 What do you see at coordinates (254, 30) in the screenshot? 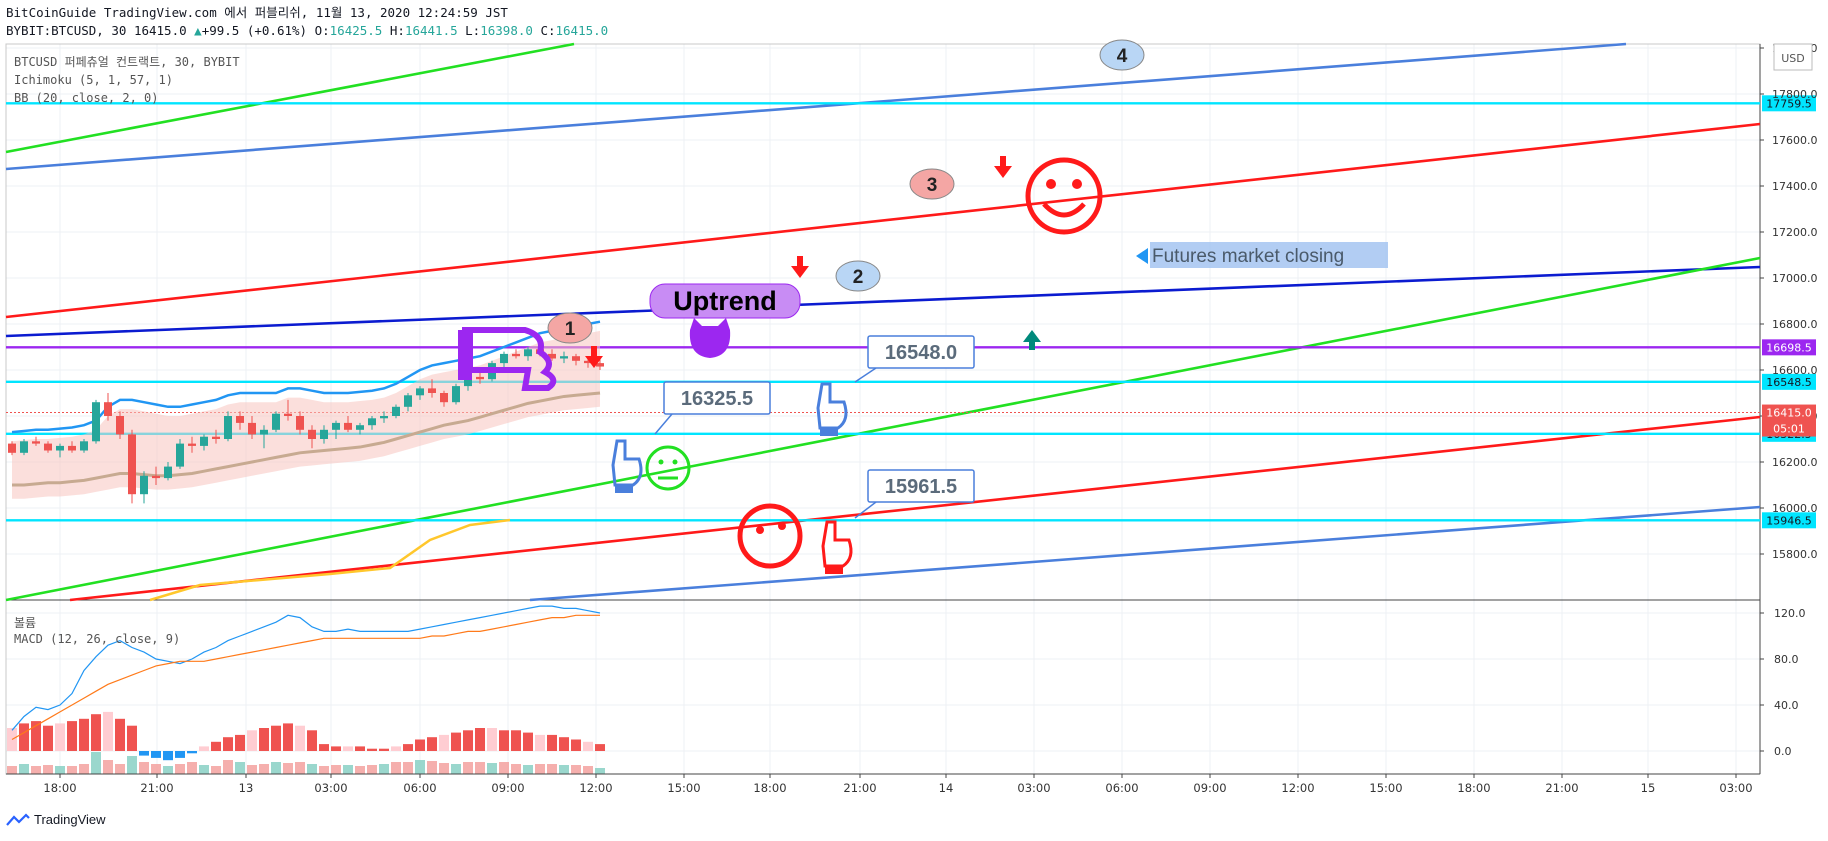
I see `price-change: +99.5 (+0.61%)` at bounding box center [254, 30].